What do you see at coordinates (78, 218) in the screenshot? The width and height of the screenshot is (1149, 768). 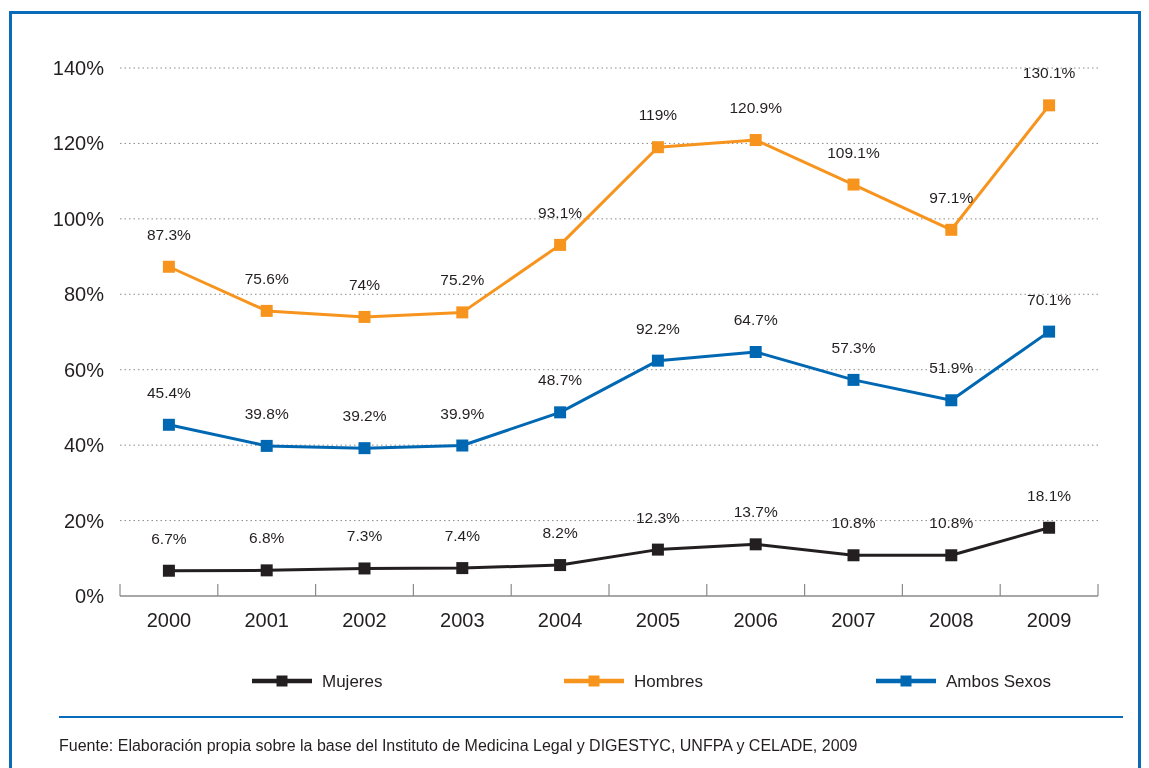 I see `y-tick-label: 100%` at bounding box center [78, 218].